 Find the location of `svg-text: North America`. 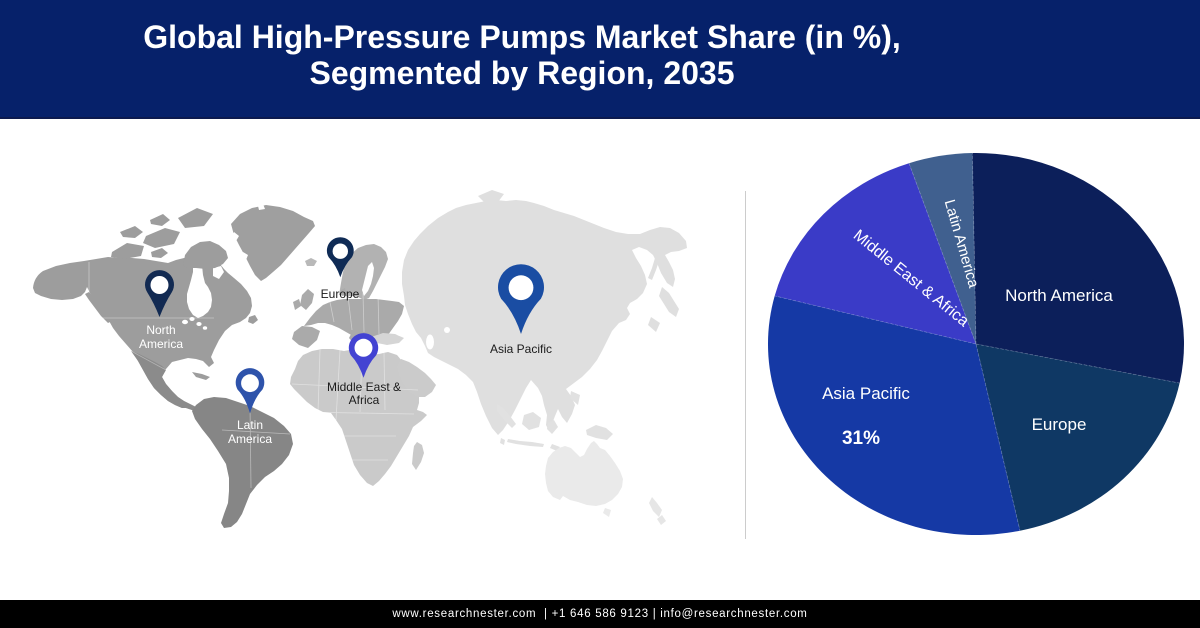

svg-text: North America is located at coordinates (1059, 295).